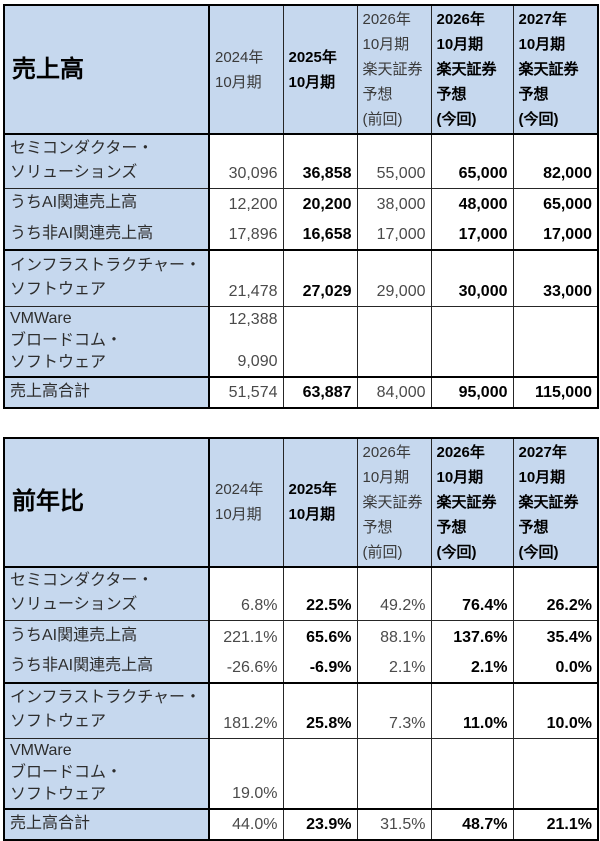  What do you see at coordinates (257, 362) in the screenshot?
I see `broadcom-software-value: 9,090` at bounding box center [257, 362].